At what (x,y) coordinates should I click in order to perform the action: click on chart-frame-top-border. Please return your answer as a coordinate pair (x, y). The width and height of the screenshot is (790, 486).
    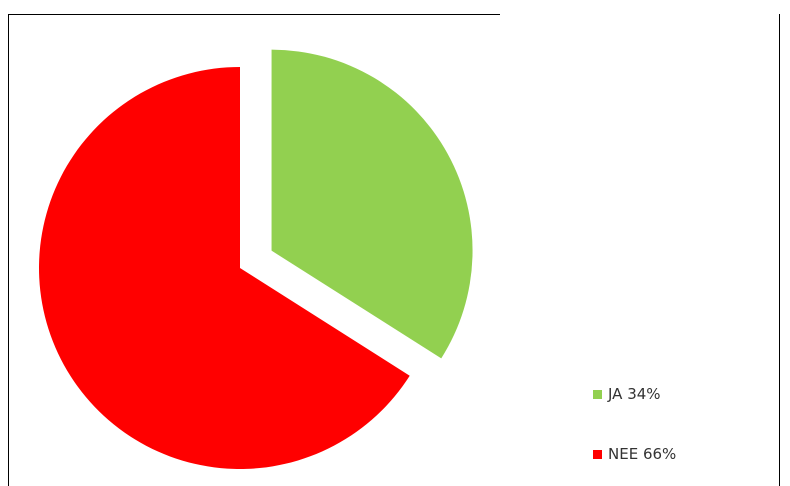
    Looking at the image, I should click on (254, 14).